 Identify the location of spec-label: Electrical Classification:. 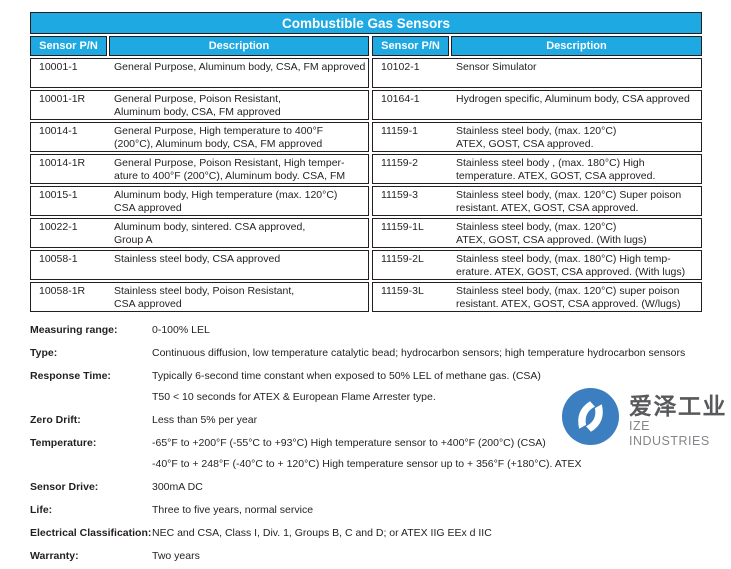
(91, 533).